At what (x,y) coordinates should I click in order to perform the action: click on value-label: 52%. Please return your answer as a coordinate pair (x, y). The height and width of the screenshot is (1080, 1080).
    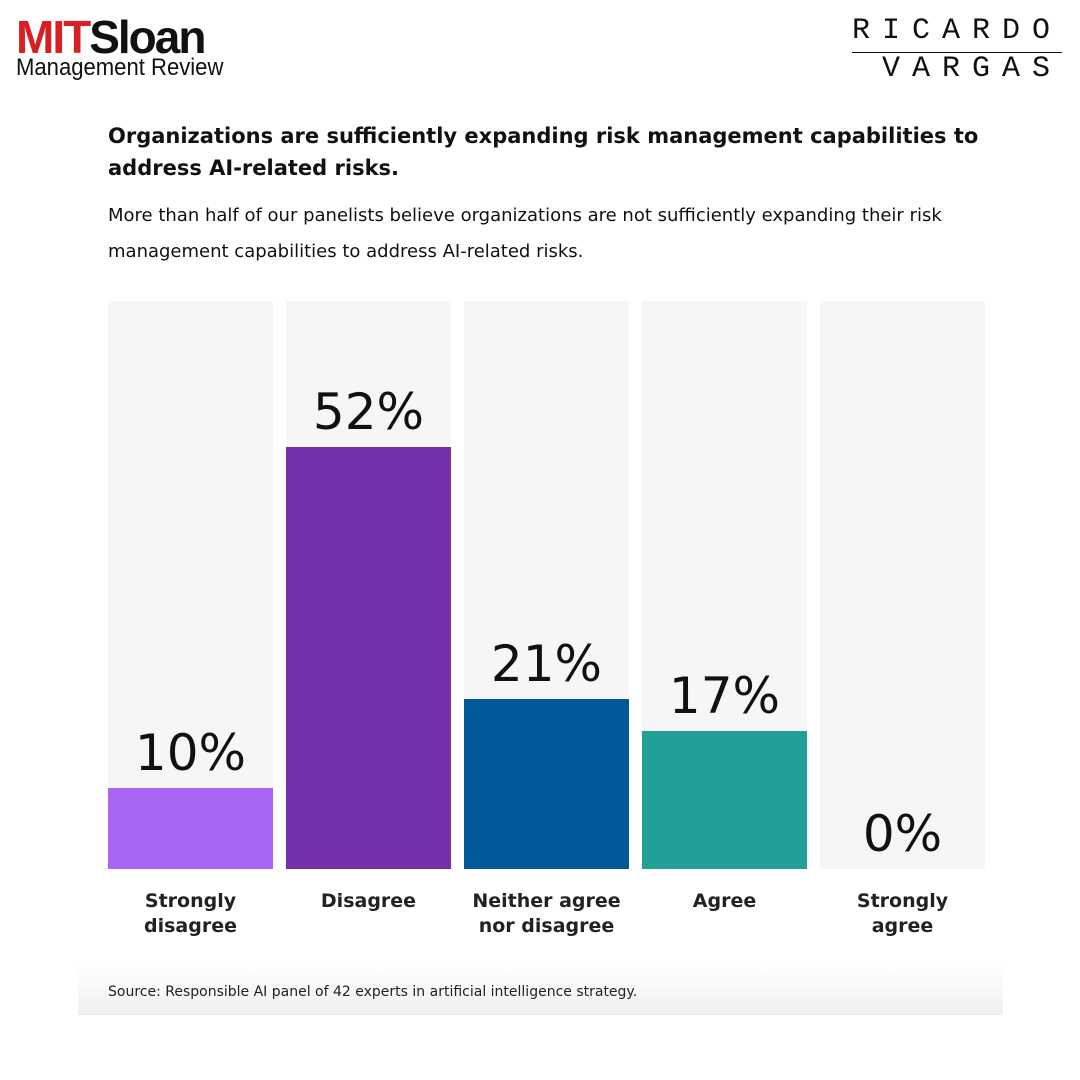
    Looking at the image, I should click on (368, 412).